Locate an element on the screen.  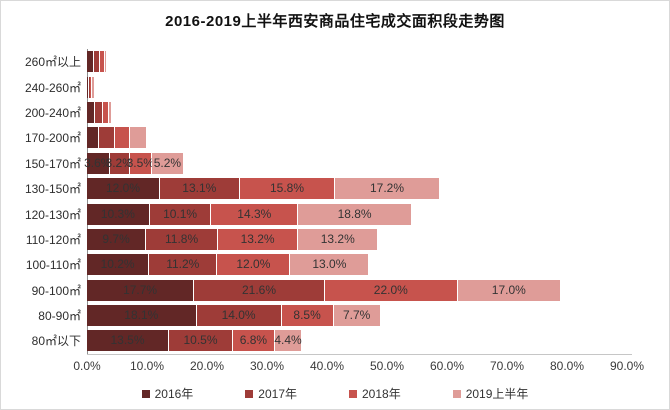
bar-segment: 17.2% is located at coordinates (387, 189).